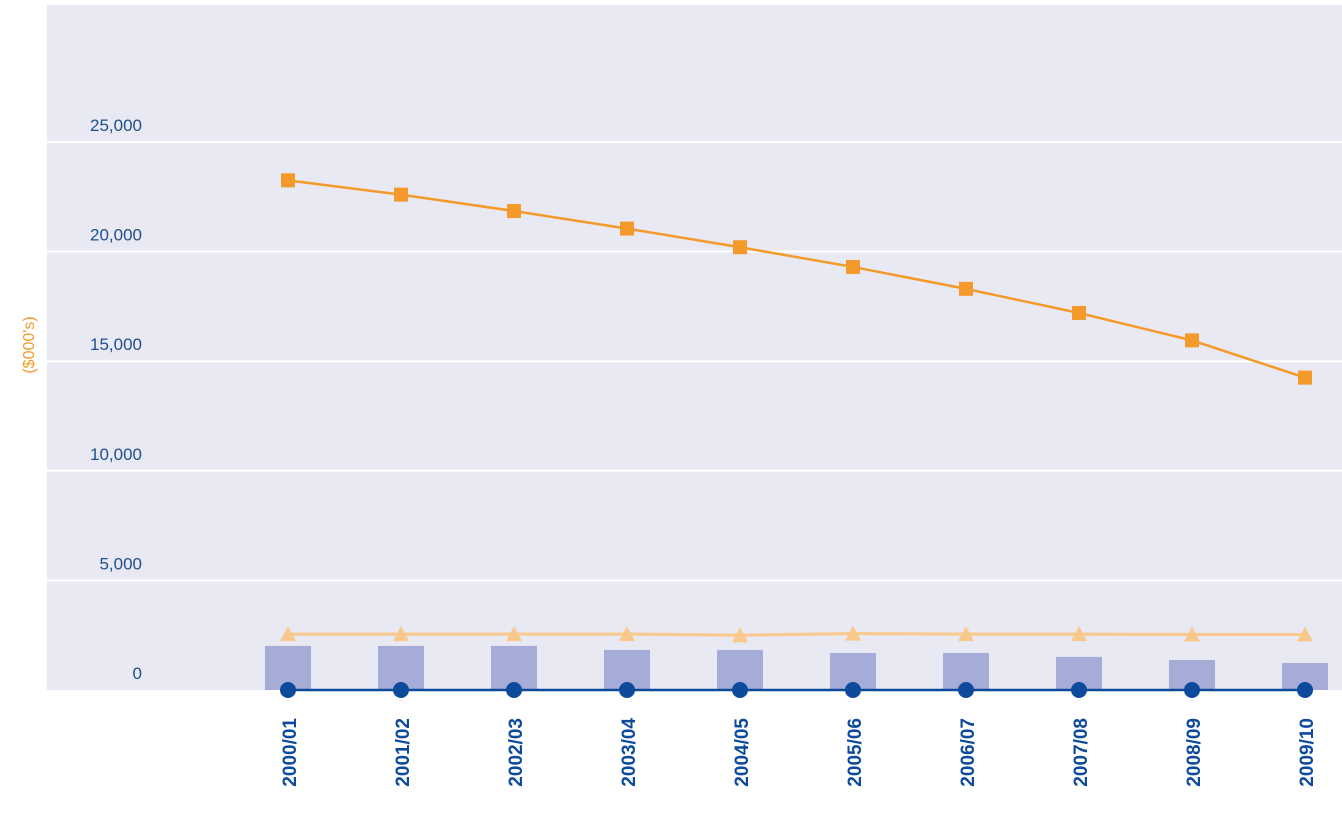  I want to click on y-axis-label: ($000's), so click(29, 344).